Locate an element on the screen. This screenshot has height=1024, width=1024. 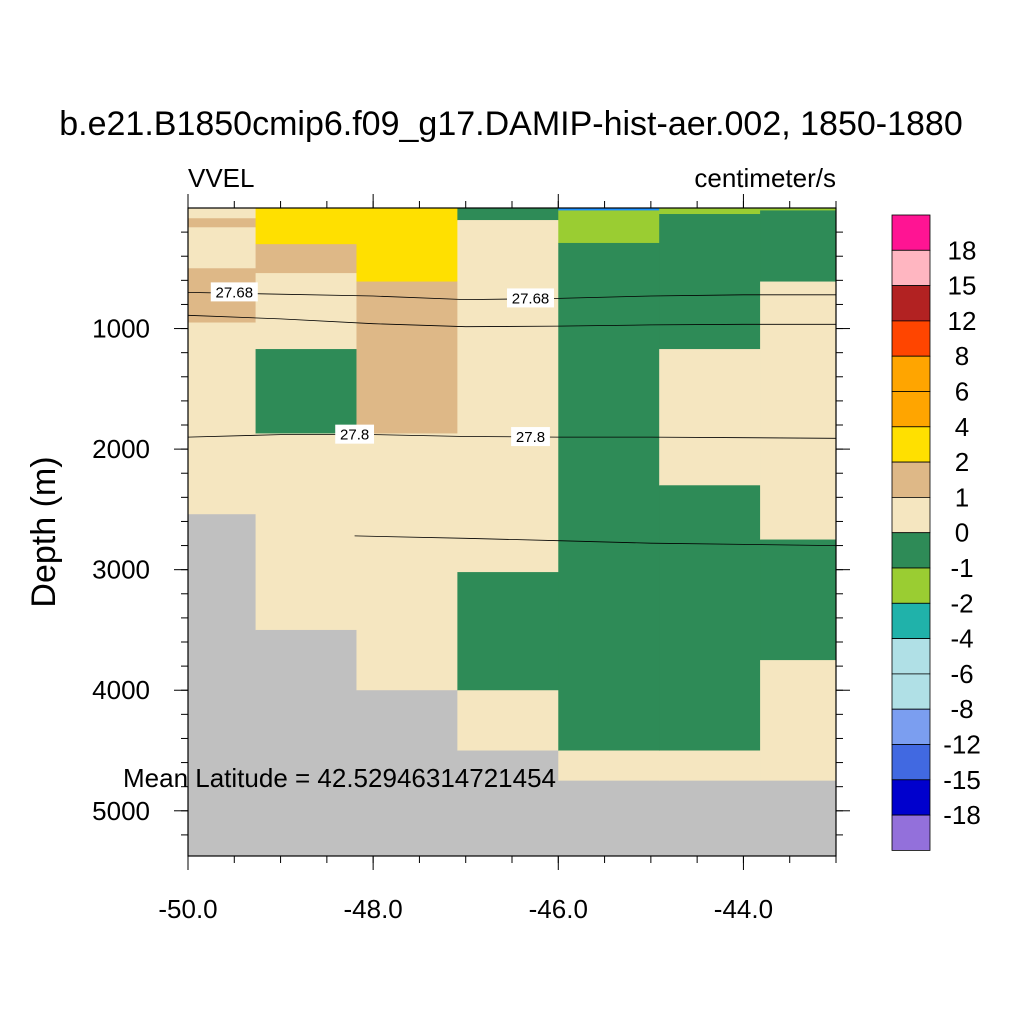
colorbar-label: 8 is located at coordinates (962, 356).